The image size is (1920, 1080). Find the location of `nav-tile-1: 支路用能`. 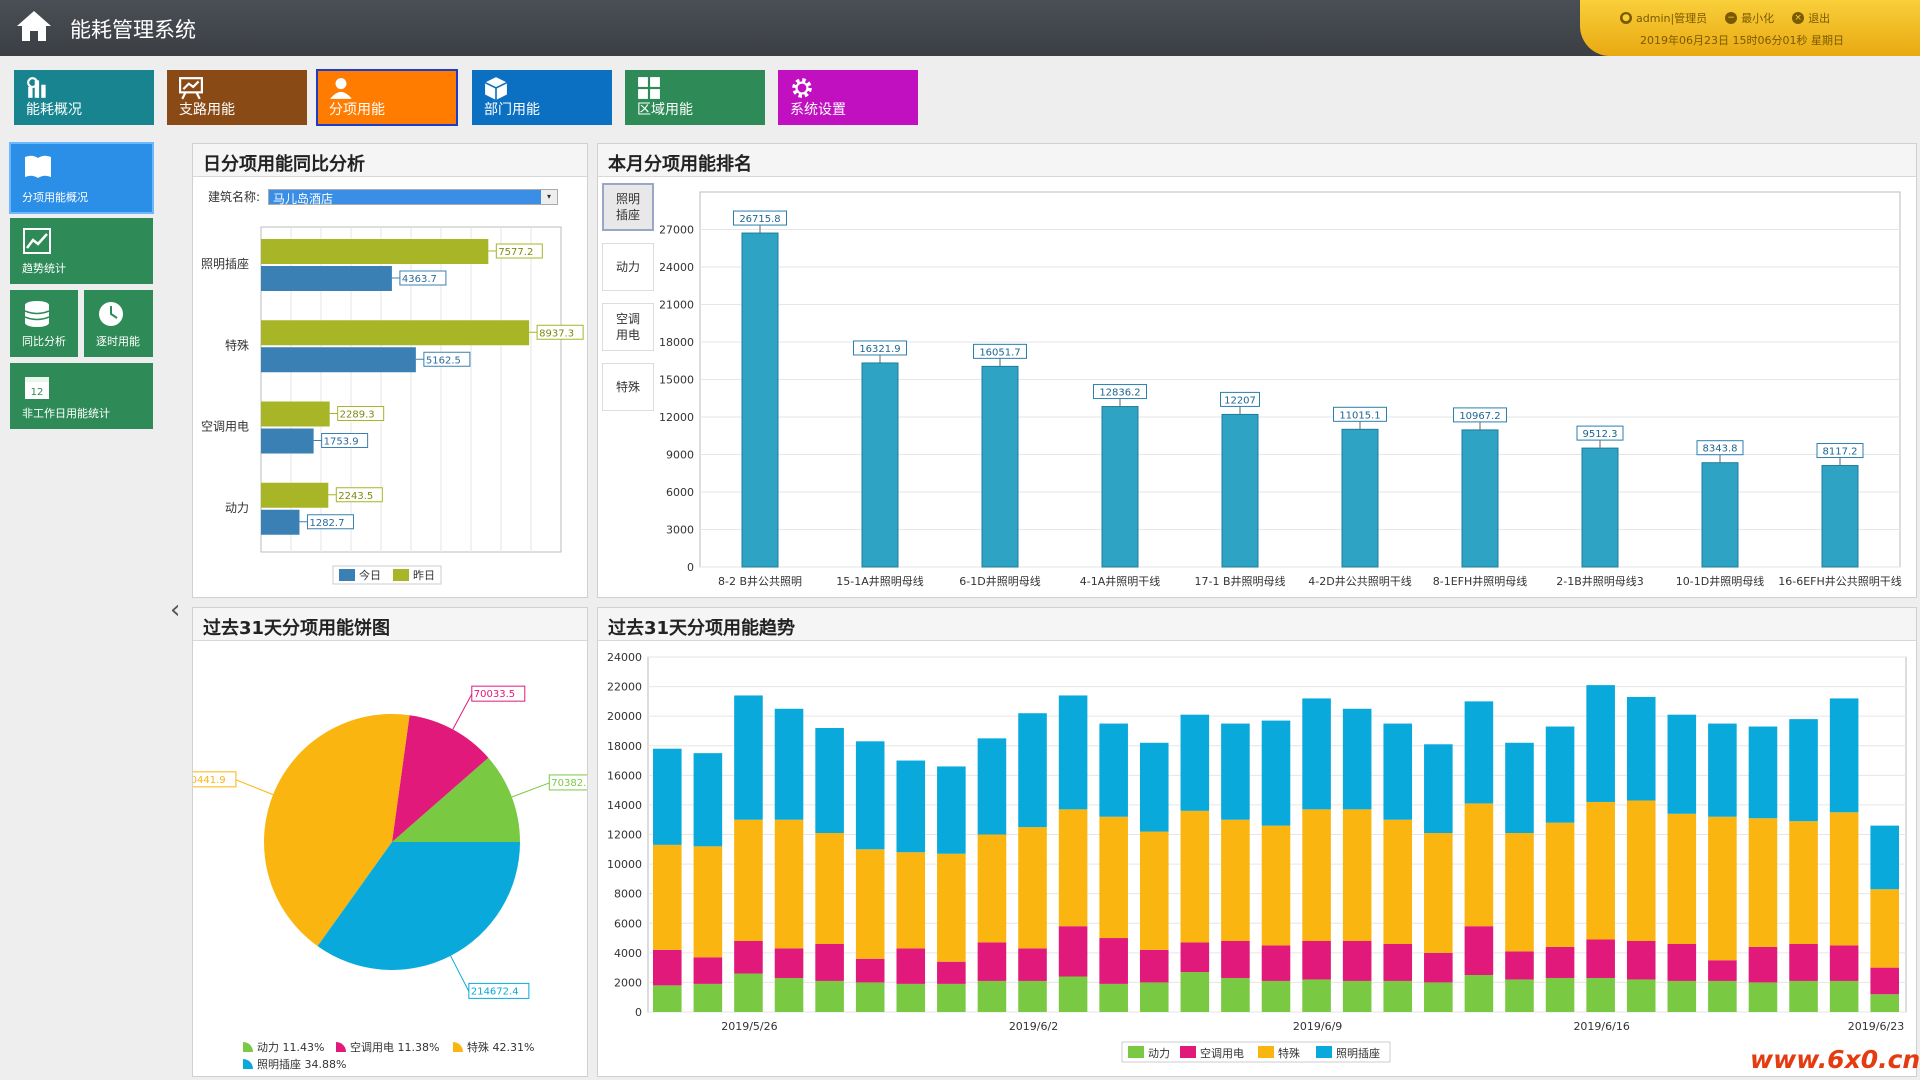

nav-tile-1: 支路用能 is located at coordinates (237, 97).